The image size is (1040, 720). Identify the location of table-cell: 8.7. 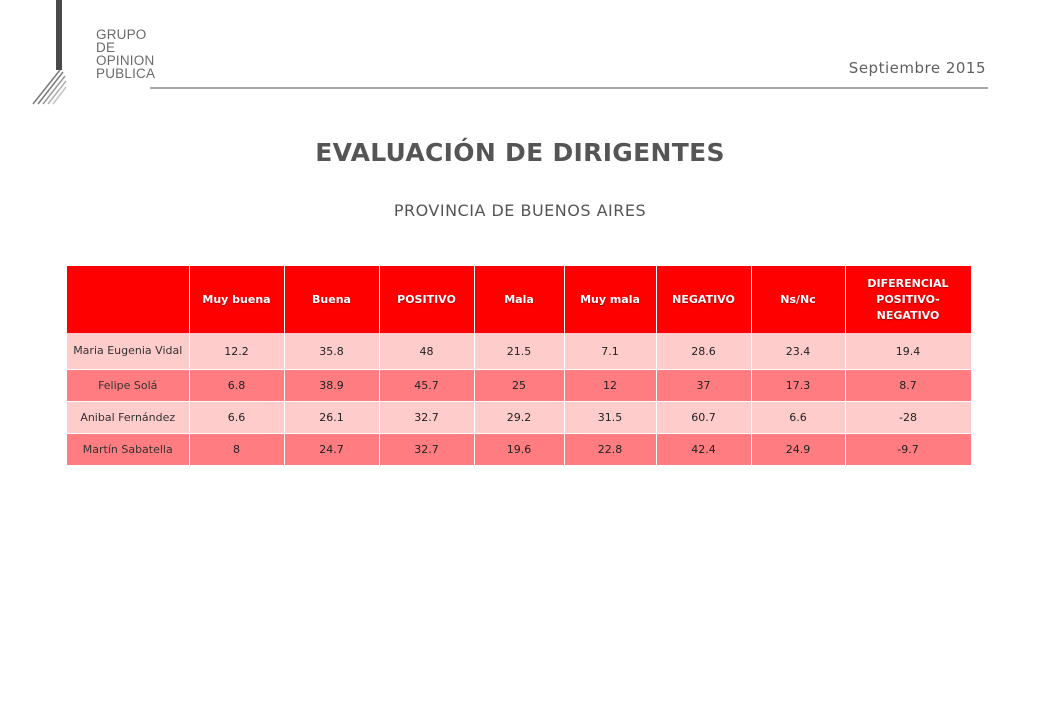
(908, 385).